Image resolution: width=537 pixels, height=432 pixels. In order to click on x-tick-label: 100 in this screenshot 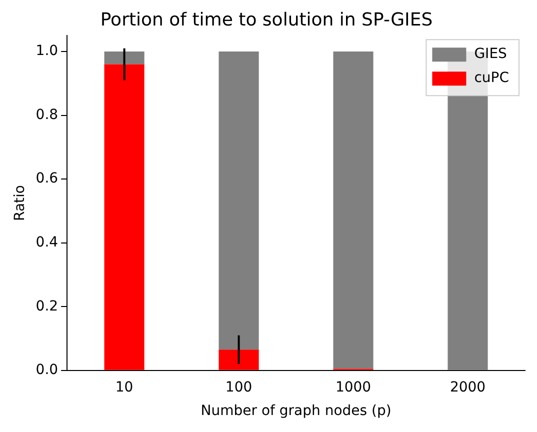, I will do `click(238, 387)`.